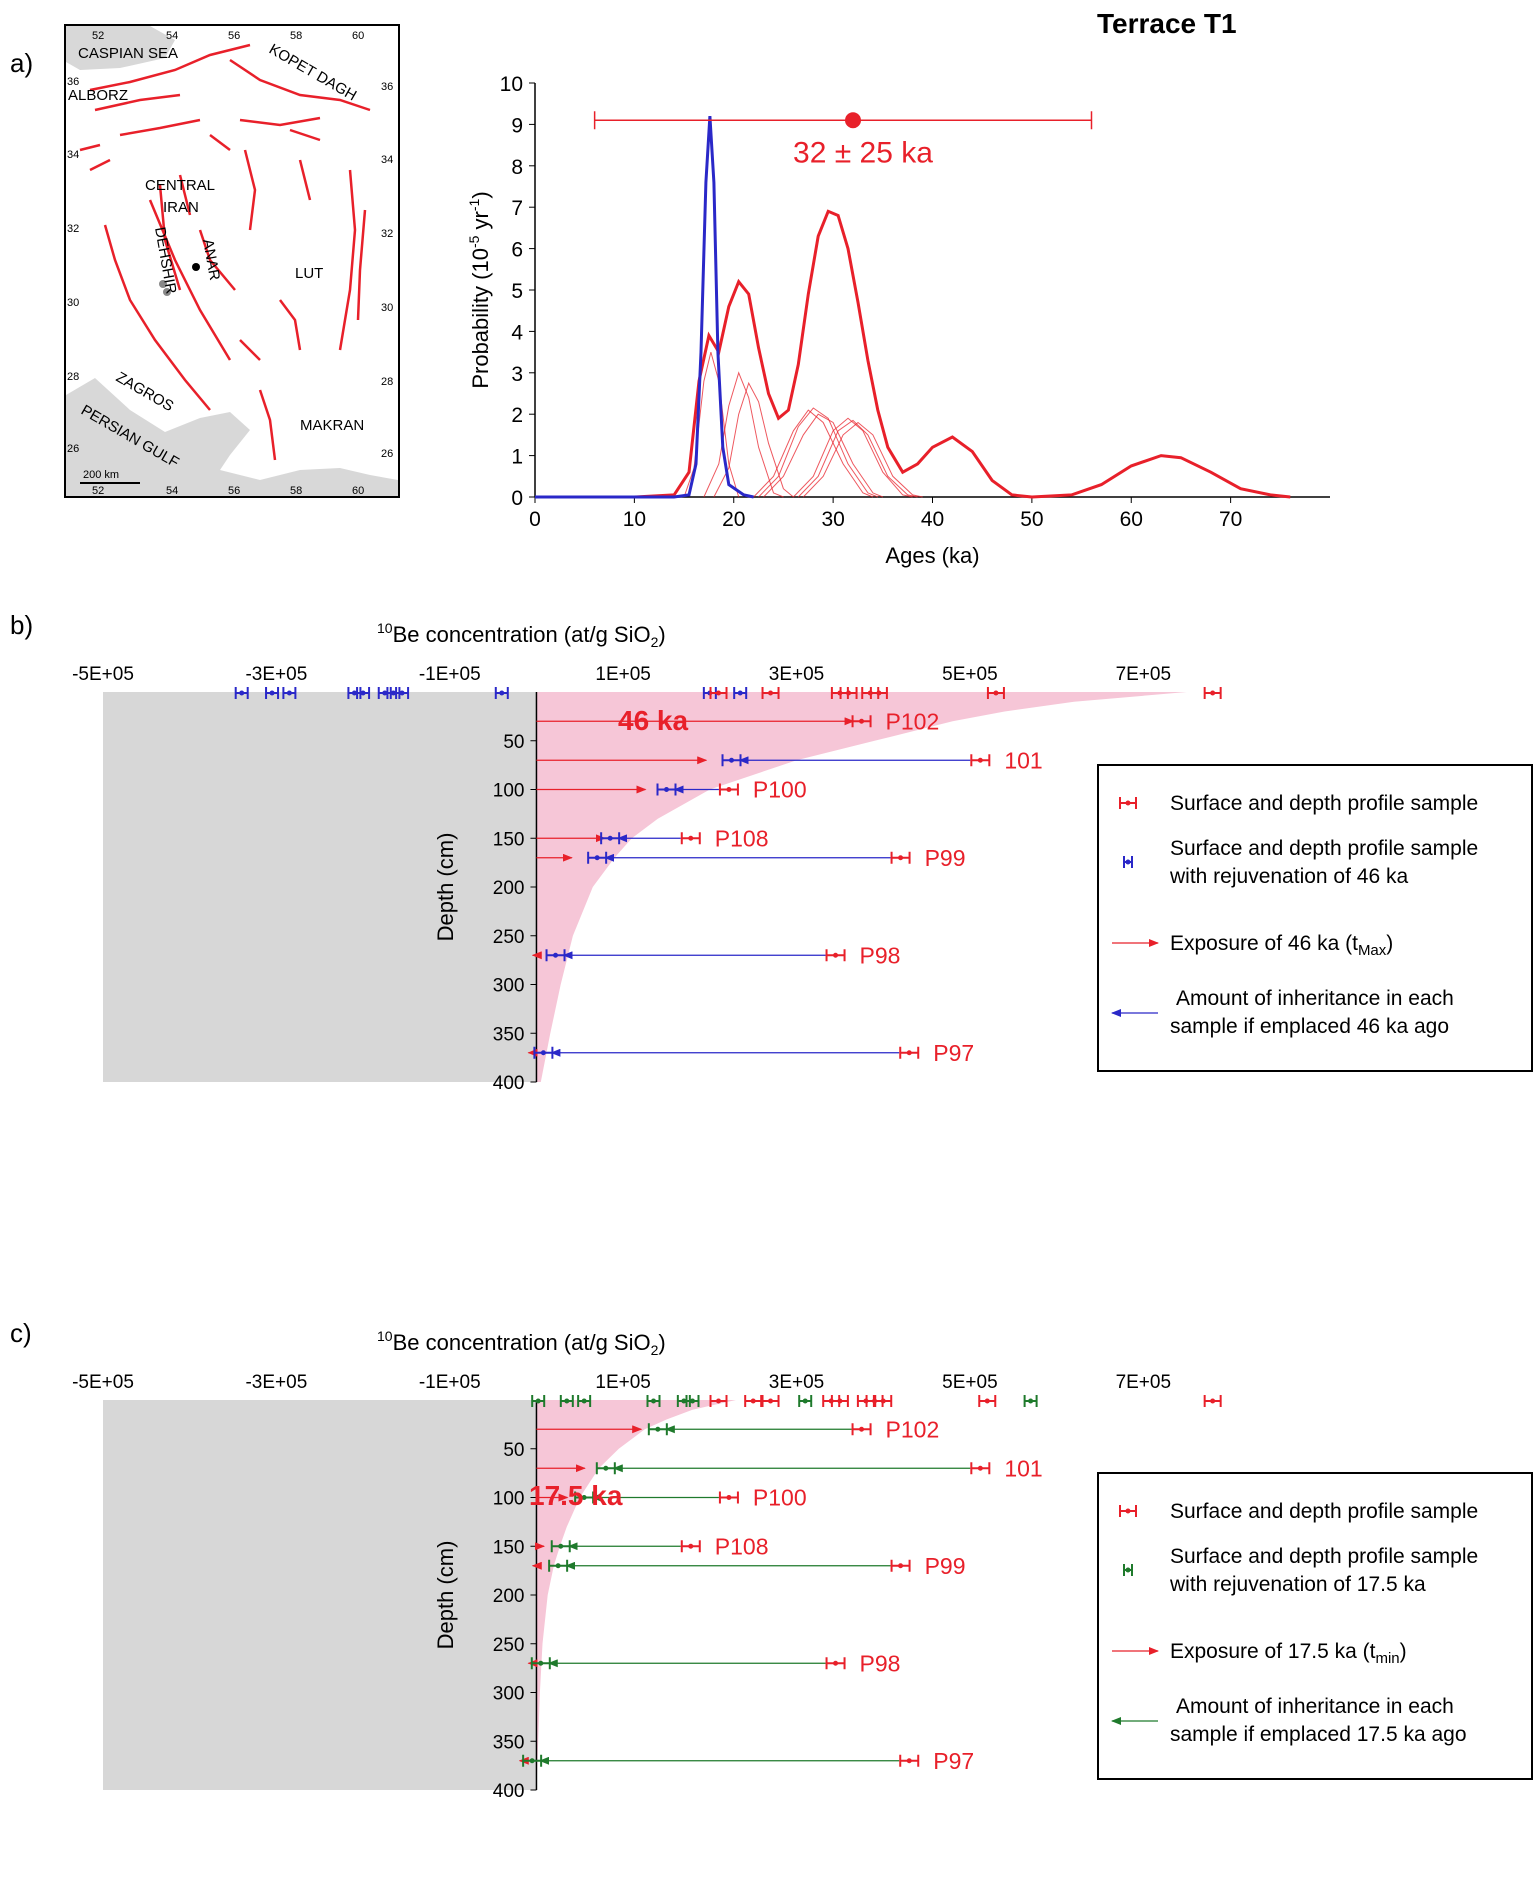 Image resolution: width=1537 pixels, height=1880 pixels. I want to click on map-label-central: CENTRAL, so click(180, 185).